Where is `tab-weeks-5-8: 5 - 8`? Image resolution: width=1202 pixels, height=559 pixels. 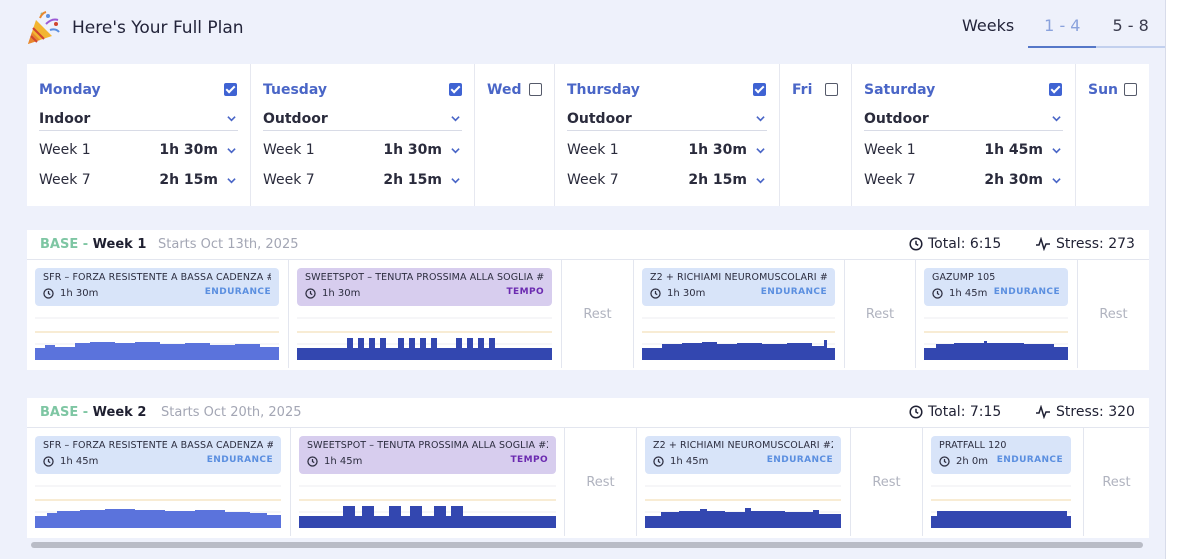
tab-weeks-5-8: 5 - 8 is located at coordinates (1130, 31).